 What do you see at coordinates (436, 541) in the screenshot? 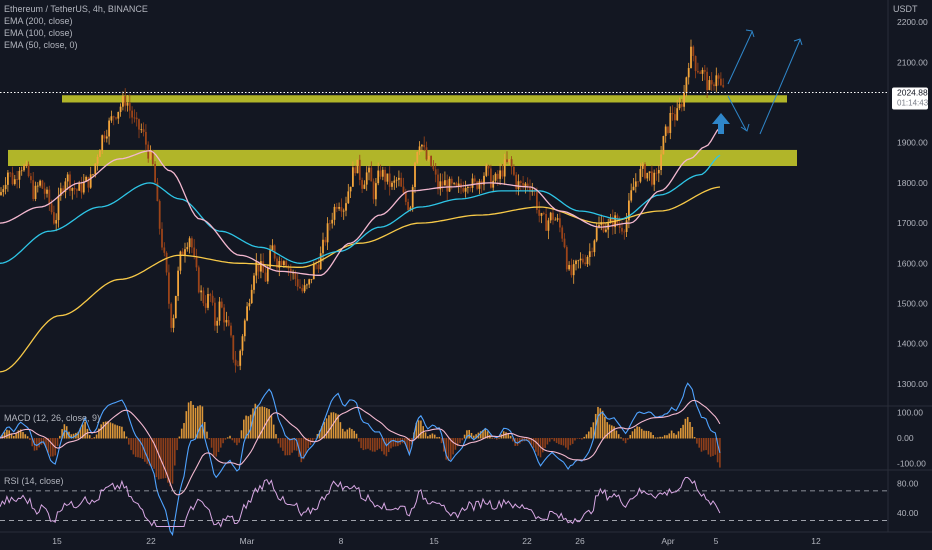
I see `time-axis: 15 22 Mar 8 15 22 26 Apr 5 12` at bounding box center [436, 541].